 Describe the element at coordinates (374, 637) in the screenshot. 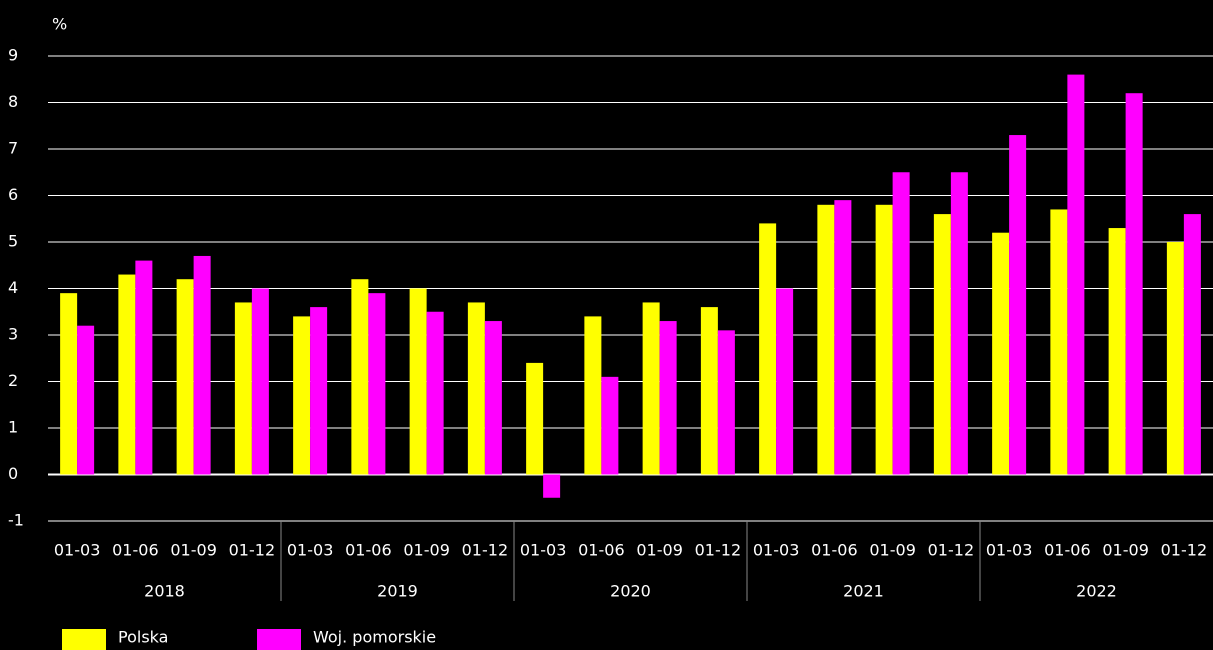

I see `legend-label: Woj. pomorskie` at that location.